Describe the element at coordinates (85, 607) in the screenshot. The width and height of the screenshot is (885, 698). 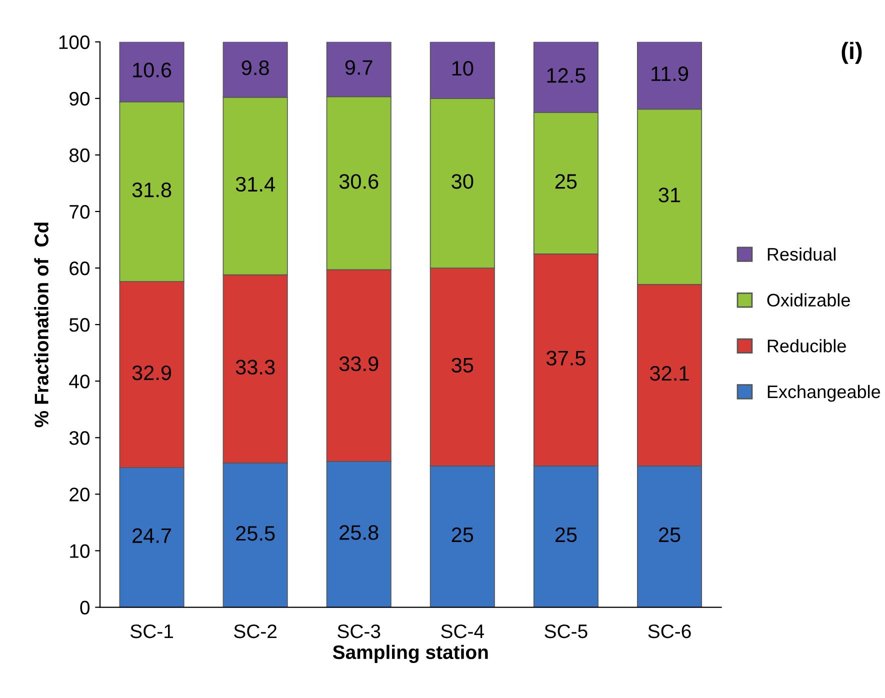
I see `y-tick-label: 0` at that location.